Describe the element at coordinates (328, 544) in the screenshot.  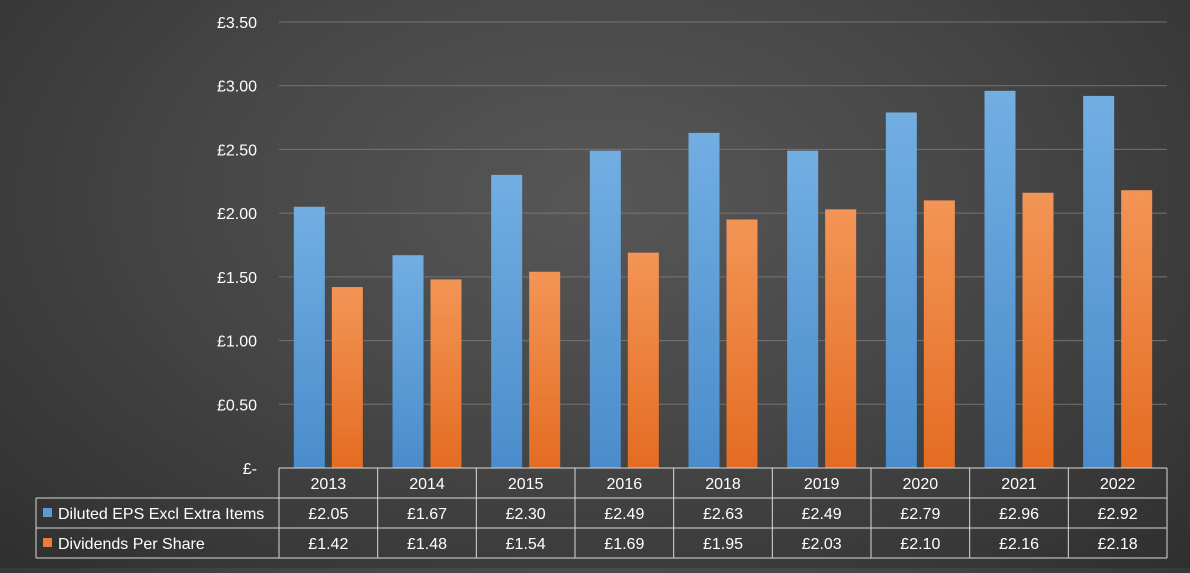
I see `data-label: £1.42` at that location.